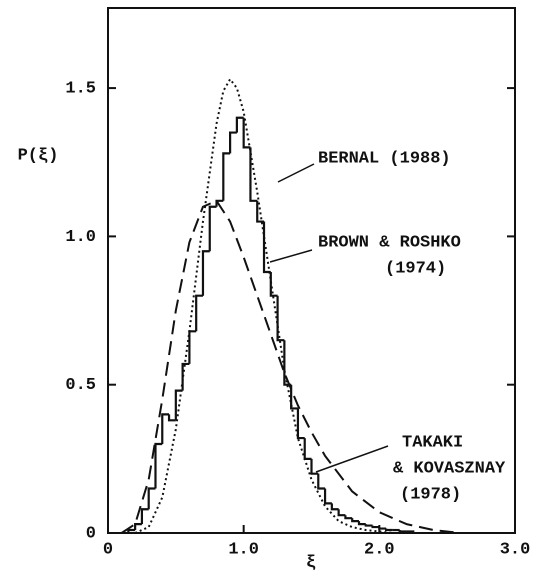 The height and width of the screenshot is (575, 548). What do you see at coordinates (432, 442) in the screenshot?
I see `annotation: TAKAKI` at bounding box center [432, 442].